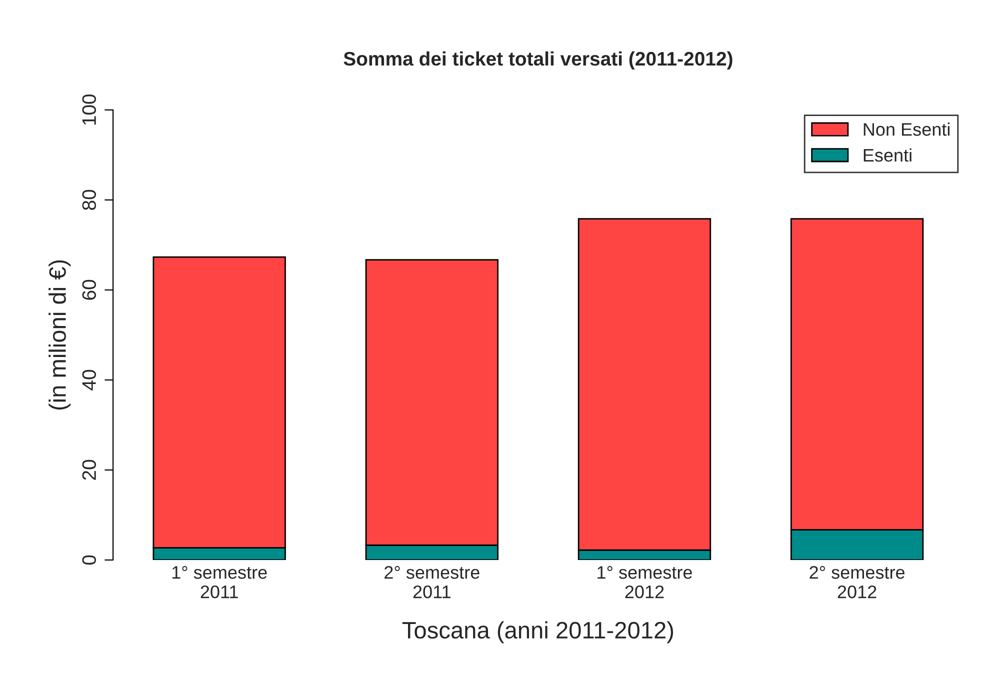  Describe the element at coordinates (219, 582) in the screenshot. I see `x-tick-label: 1° semestre 2011` at that location.